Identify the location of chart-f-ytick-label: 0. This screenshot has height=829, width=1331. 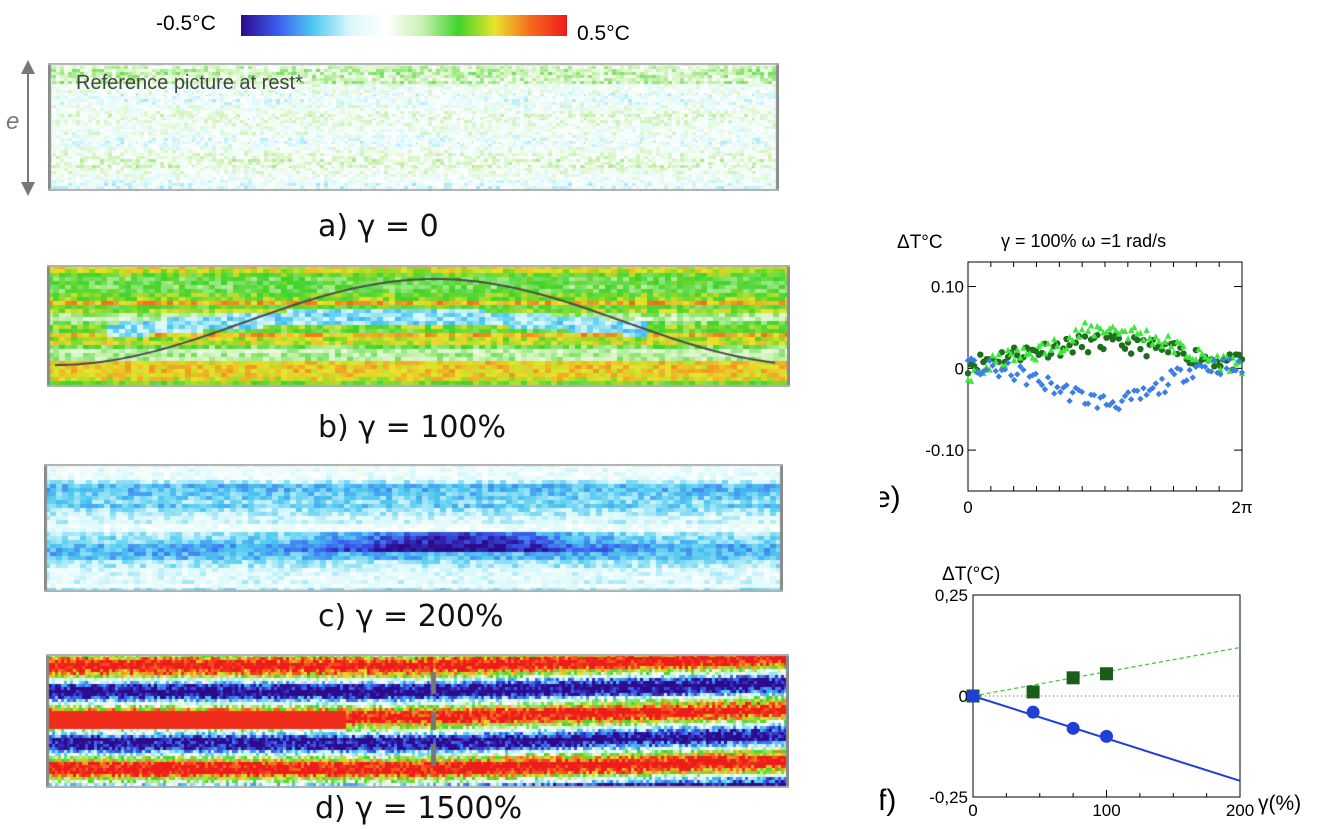
(963, 696).